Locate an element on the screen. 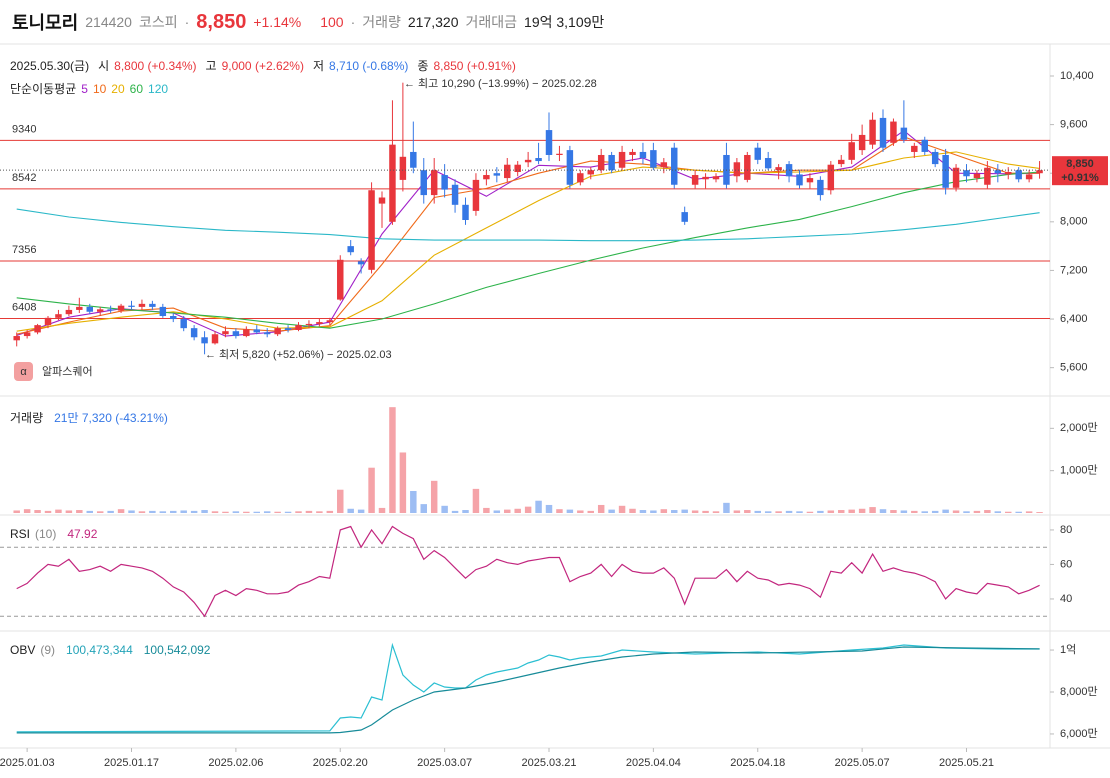 Image resolution: width=1110 pixels, height=778 pixels. annotation: ← 최고 10,290 (−13.99%) − 2025.02.28 is located at coordinates (500, 83).